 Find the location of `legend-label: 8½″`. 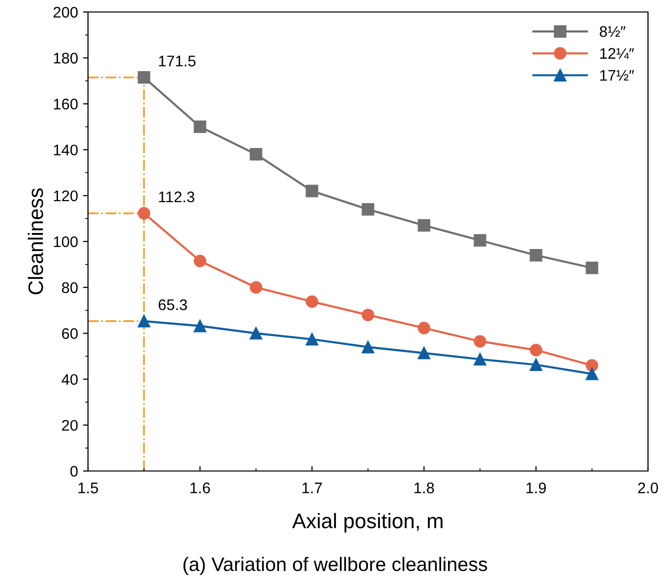

legend-label: 8½″ is located at coordinates (613, 31).